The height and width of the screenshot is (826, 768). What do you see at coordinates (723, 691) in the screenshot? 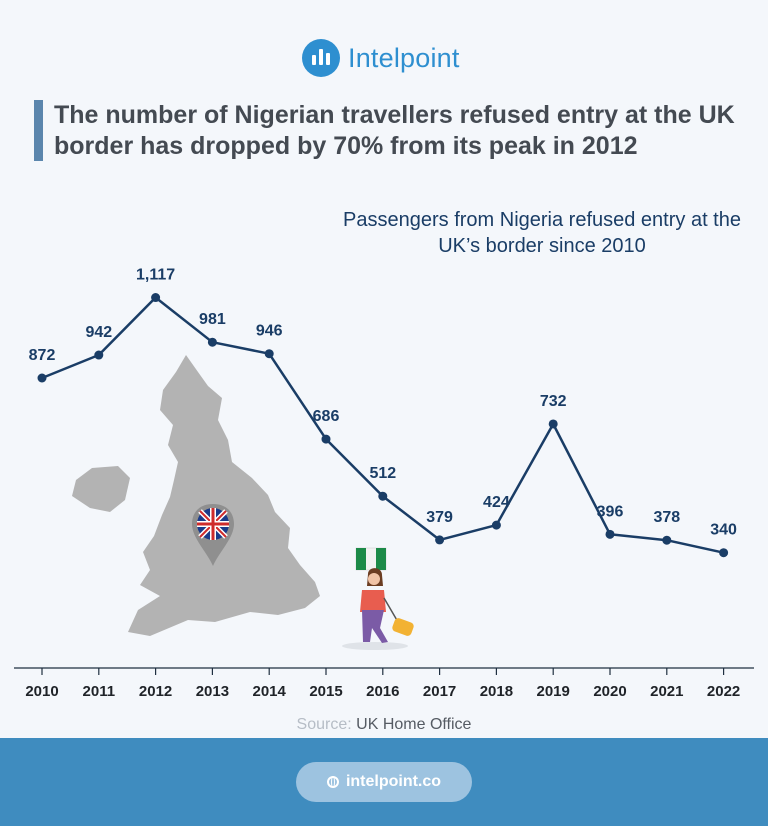
I see `x-tick-label-2022: 2022` at bounding box center [723, 691].